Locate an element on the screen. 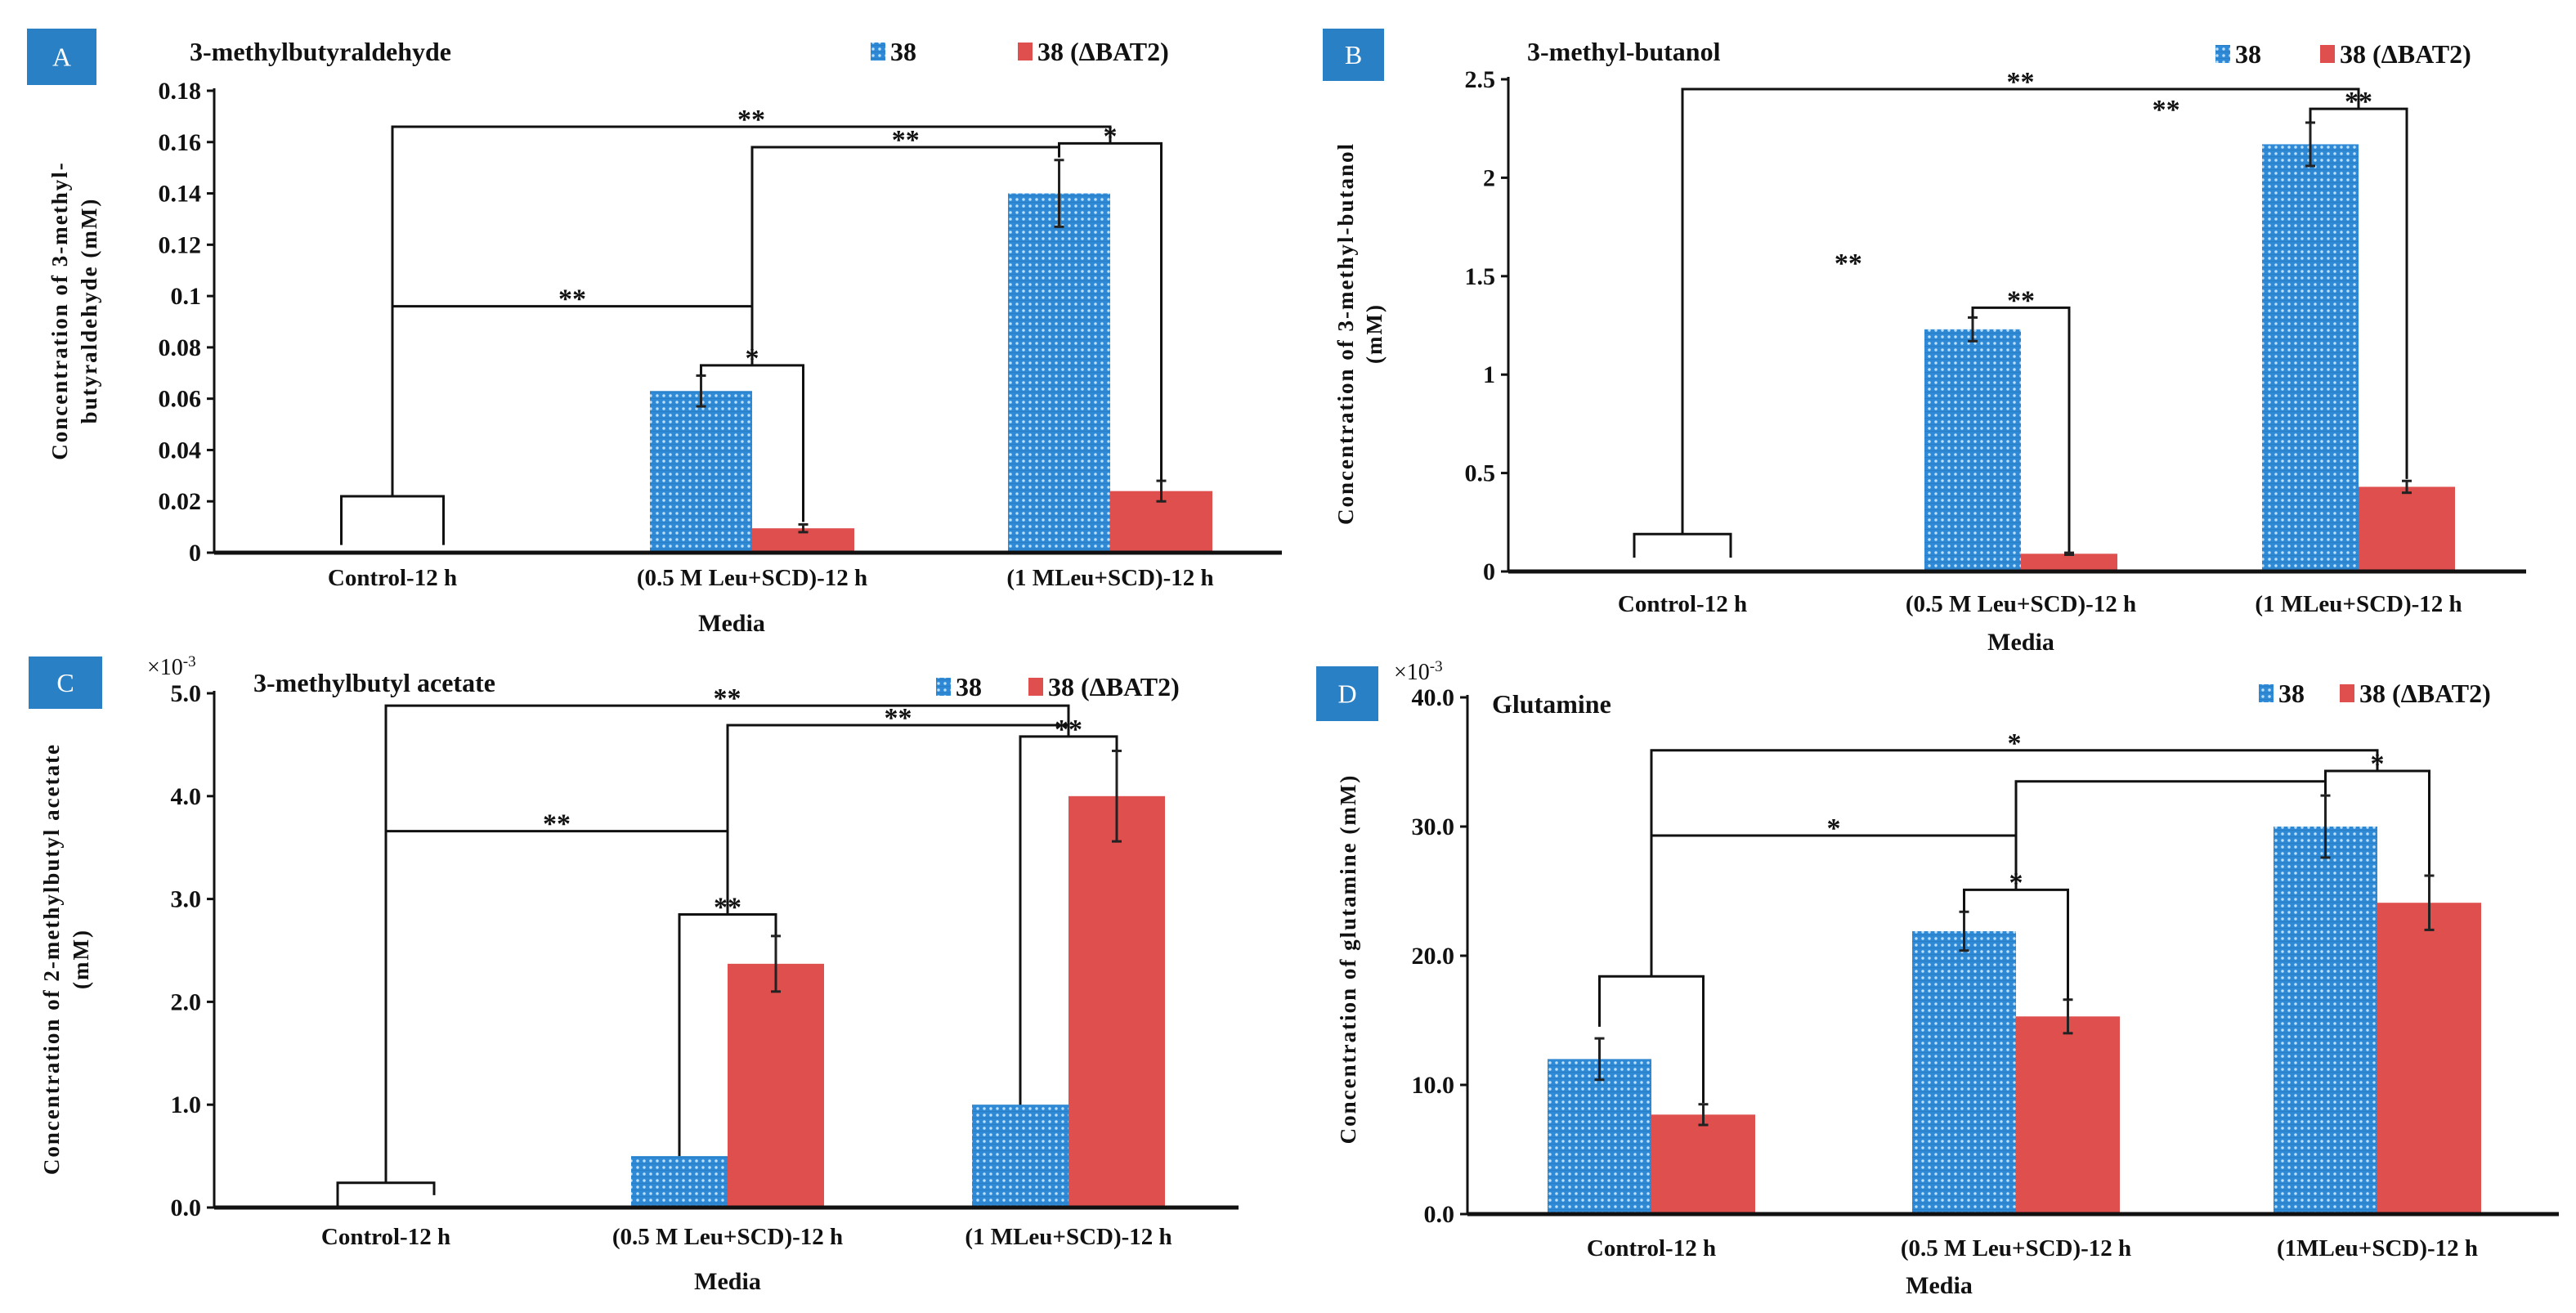 Image resolution: width=2576 pixels, height=1313 pixels. y-tick-label: 3.0 is located at coordinates (187, 900).